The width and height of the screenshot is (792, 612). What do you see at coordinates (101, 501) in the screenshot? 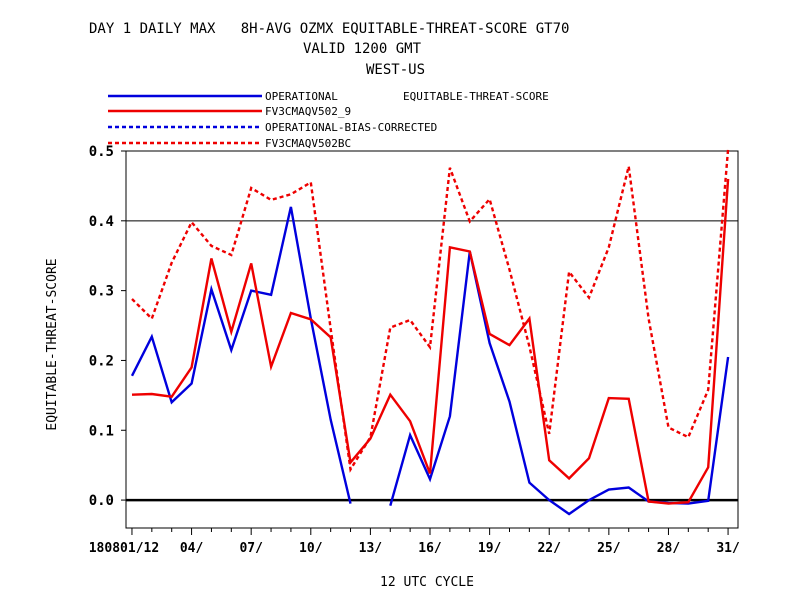
I see `y-tick-label: 0.0` at bounding box center [101, 501].